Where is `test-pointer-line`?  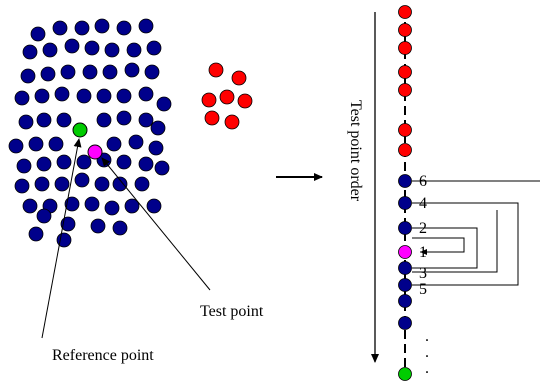
test-pointer-line is located at coordinates (156, 224).